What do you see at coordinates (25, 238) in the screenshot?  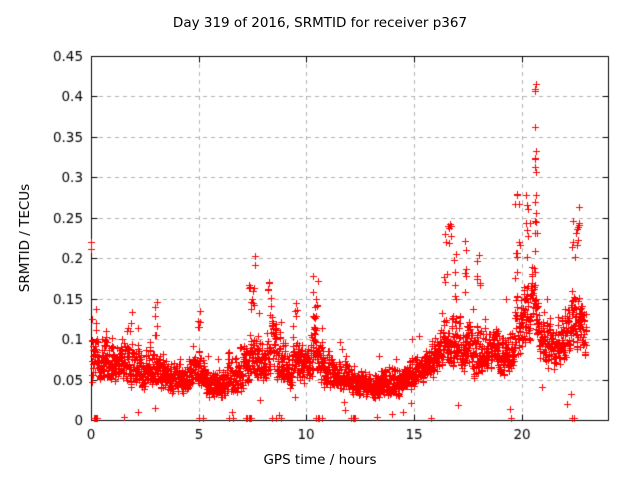 I see `y-axis-label-text: SRMTID / TECUs` at bounding box center [25, 238].